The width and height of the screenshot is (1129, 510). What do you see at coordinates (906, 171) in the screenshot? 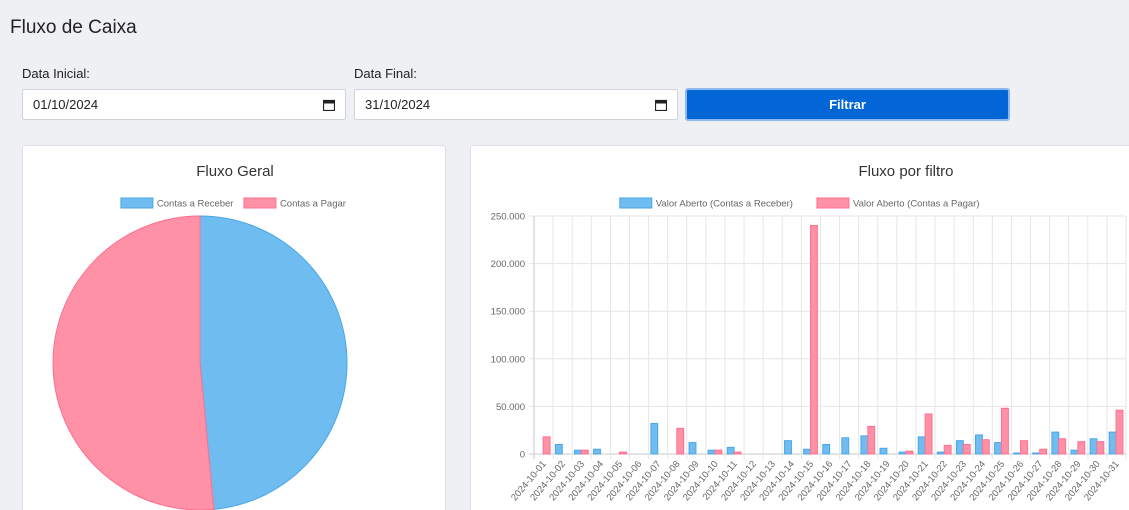
I see `bar-chart-title: Fluxo por filtro` at bounding box center [906, 171].